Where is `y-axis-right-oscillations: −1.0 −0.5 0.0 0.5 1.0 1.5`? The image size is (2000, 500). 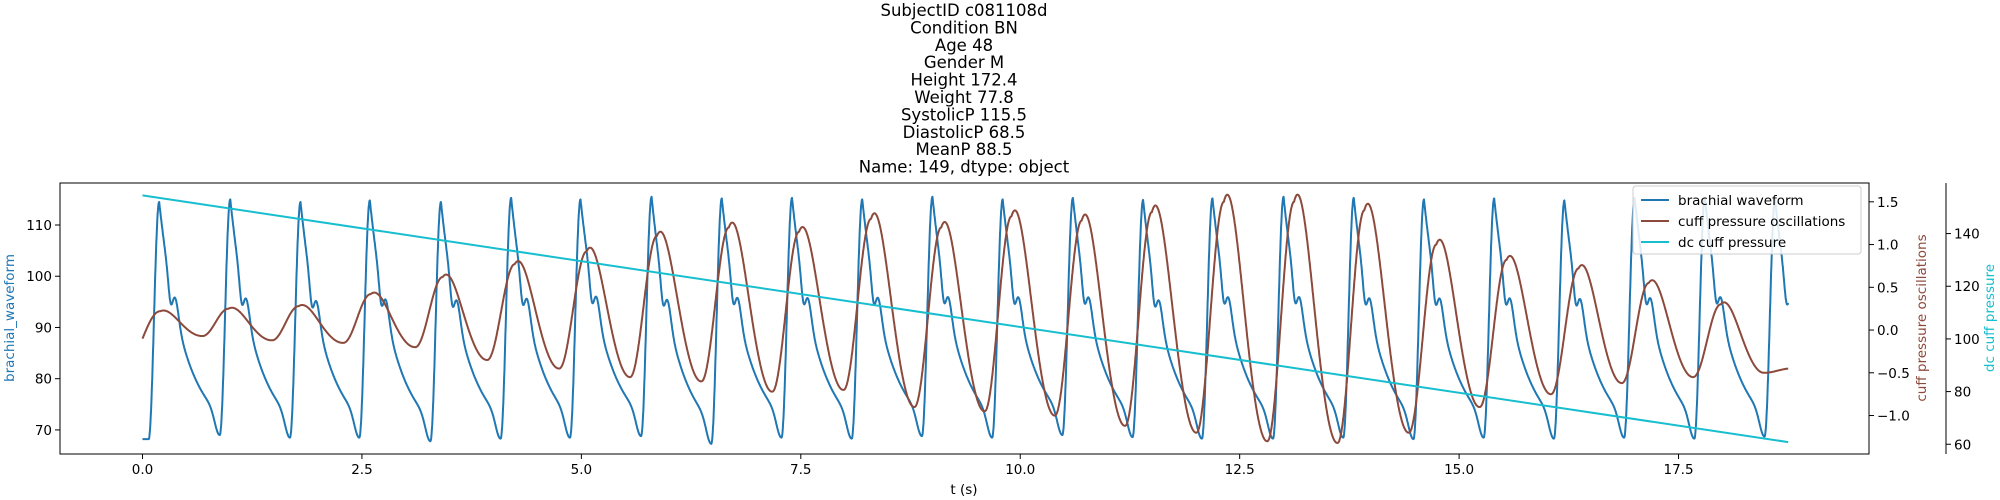
y-axis-right-oscillations: −1.0 −0.5 0.0 0.5 1.0 1.5 is located at coordinates (1889, 310).